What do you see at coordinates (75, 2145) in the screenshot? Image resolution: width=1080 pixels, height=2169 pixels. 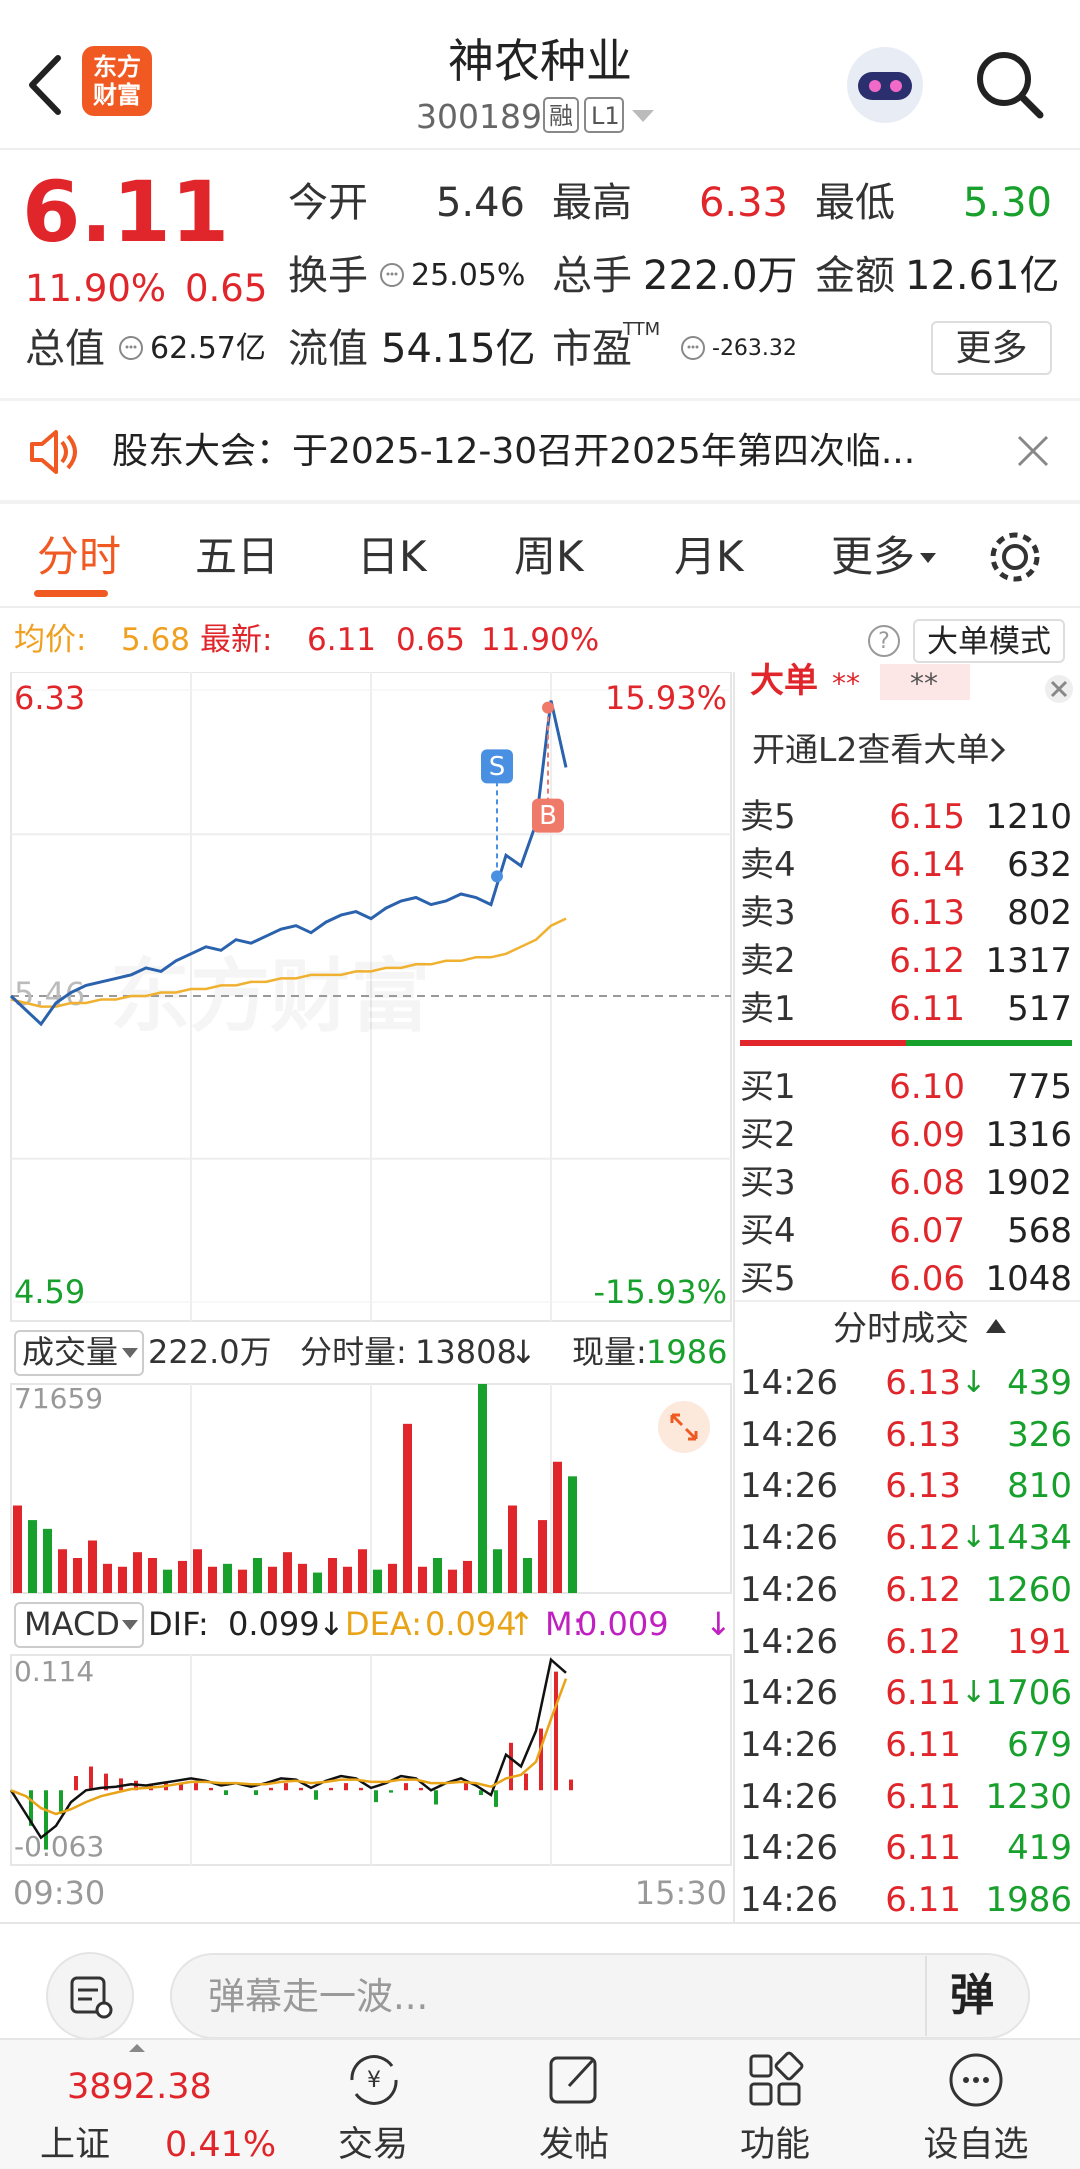 I see `index-name: 上证` at bounding box center [75, 2145].